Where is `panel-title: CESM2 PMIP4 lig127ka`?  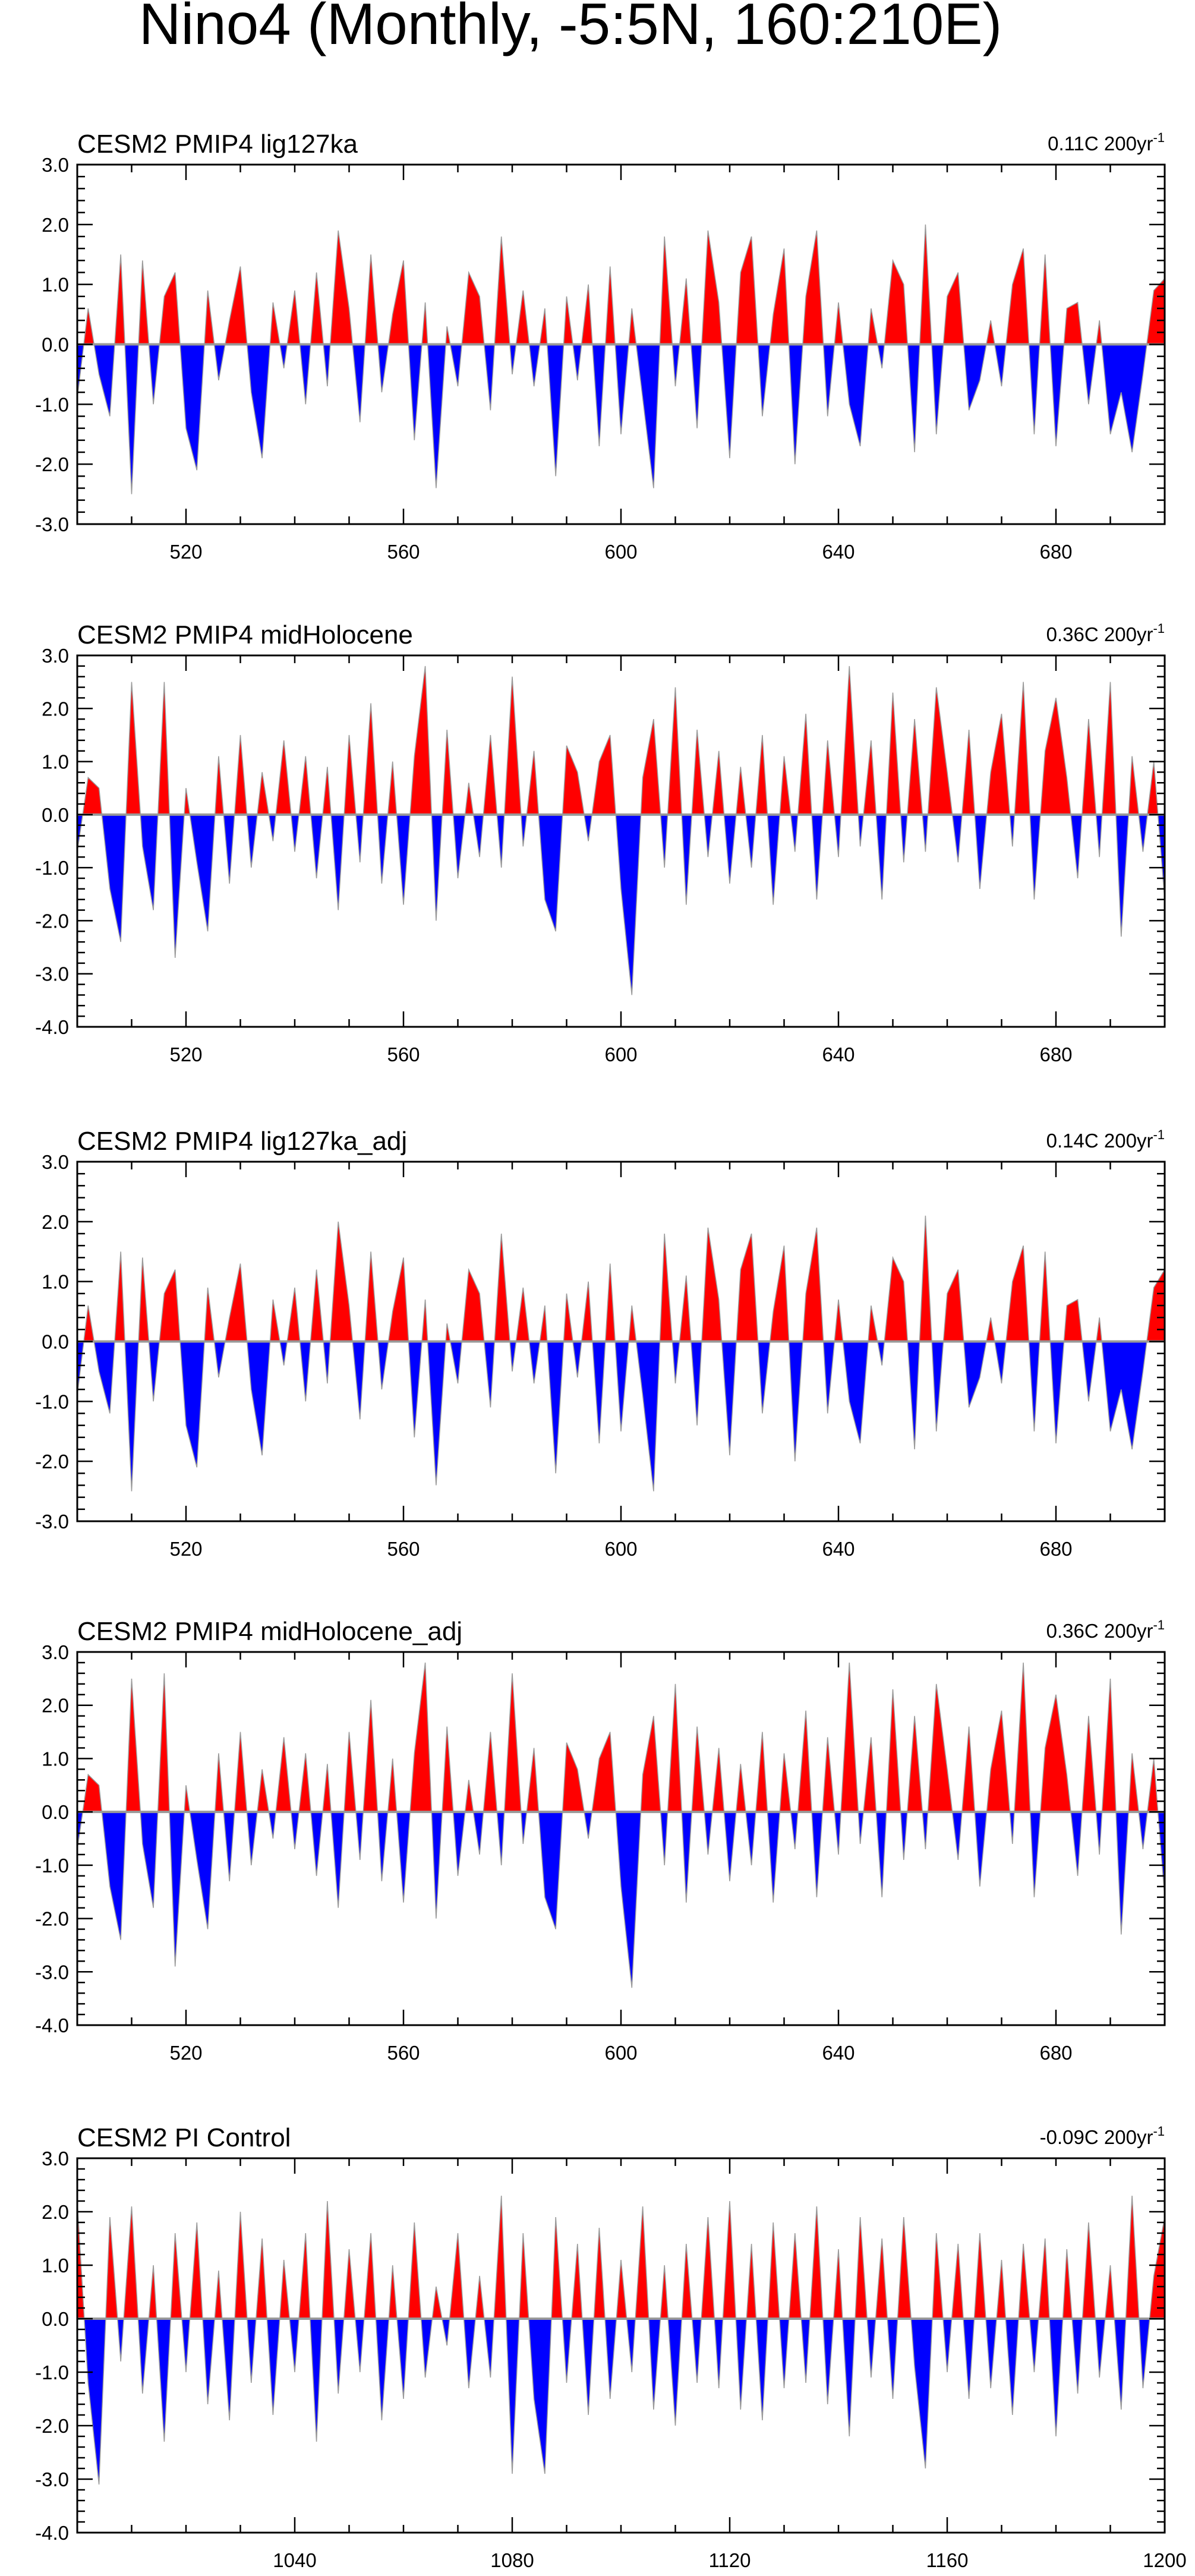
panel-title: CESM2 PMIP4 lig127ka is located at coordinates (217, 144).